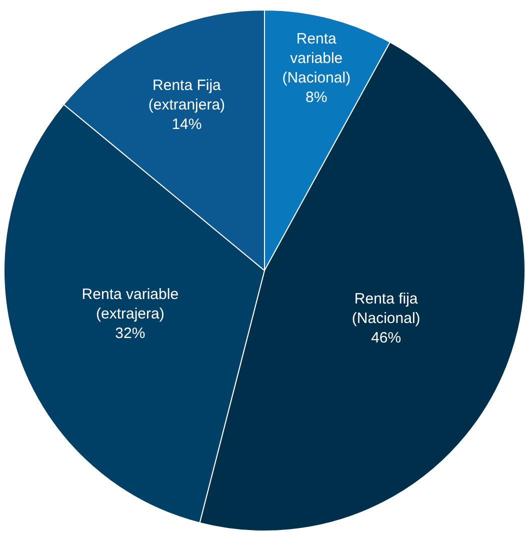  I want to click on slice-label: Renta fija (Nacional), so click(386, 309).